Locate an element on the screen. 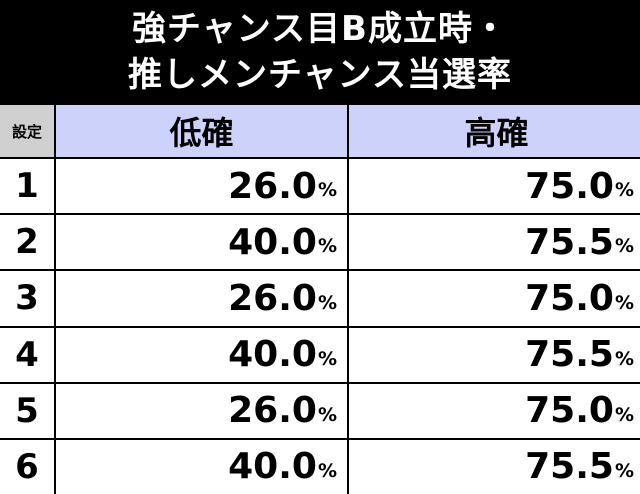 The image size is (640, 494). setting-cell: 2 is located at coordinates (27, 242).